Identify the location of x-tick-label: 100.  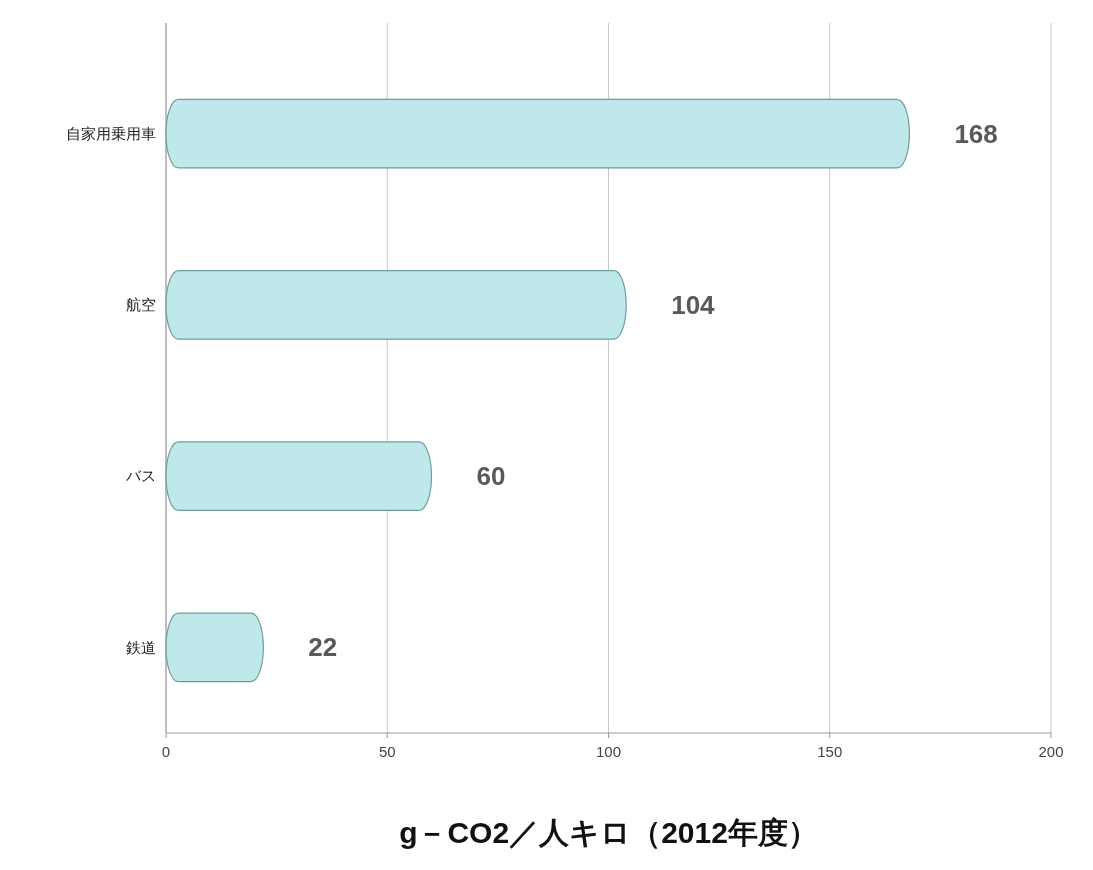
(608, 751).